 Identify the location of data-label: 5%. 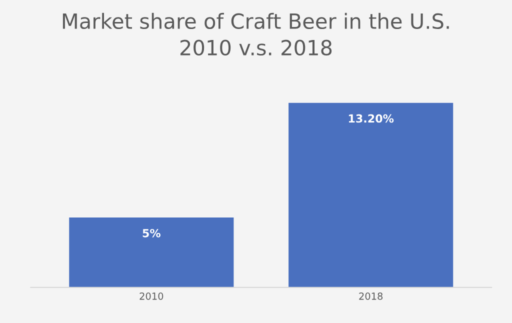
(151, 233).